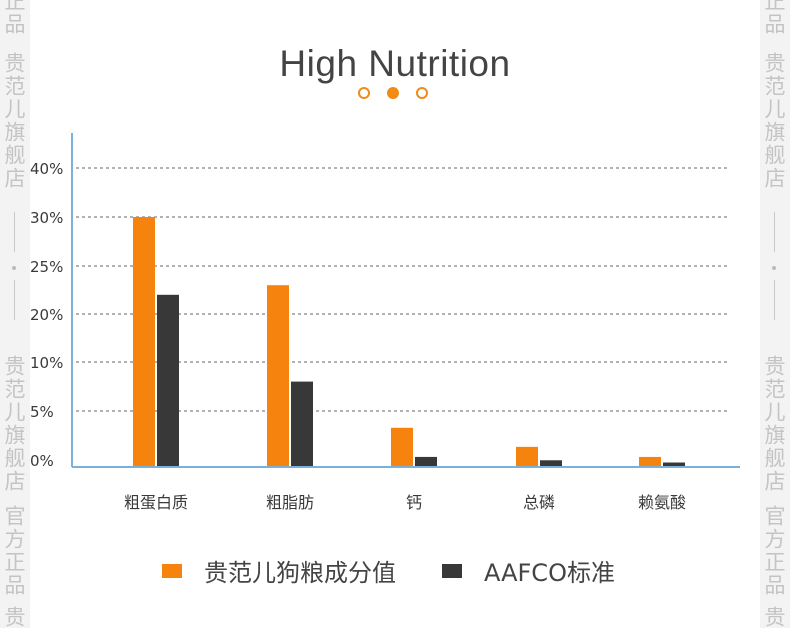 The image size is (790, 628). I want to click on legend-swatch-aafco, so click(452, 570).